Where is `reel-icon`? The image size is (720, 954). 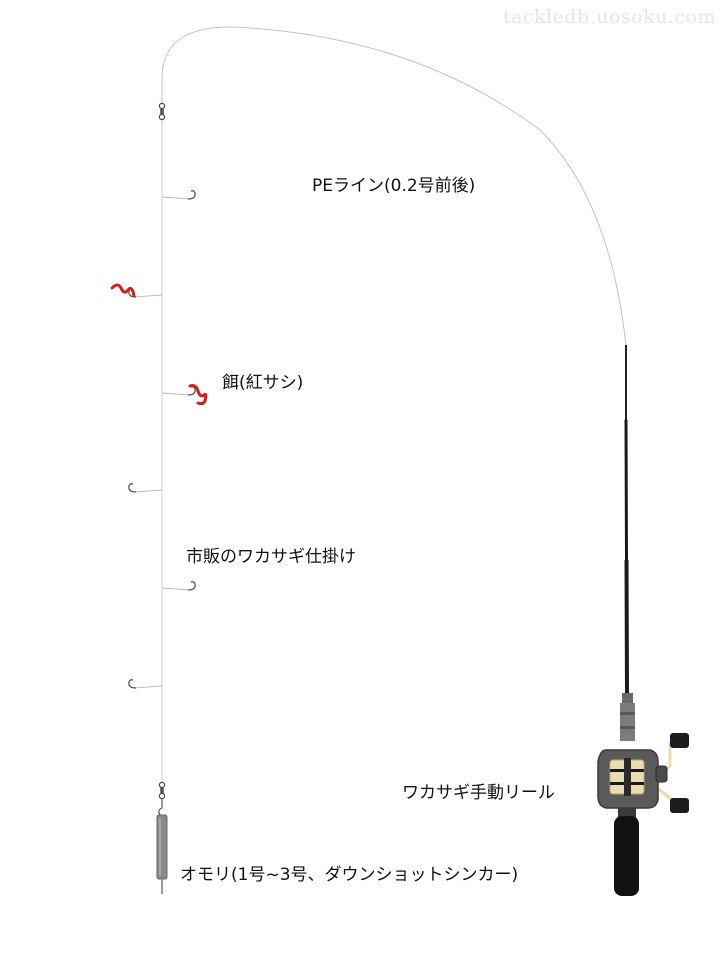 reel-icon is located at coordinates (643, 773).